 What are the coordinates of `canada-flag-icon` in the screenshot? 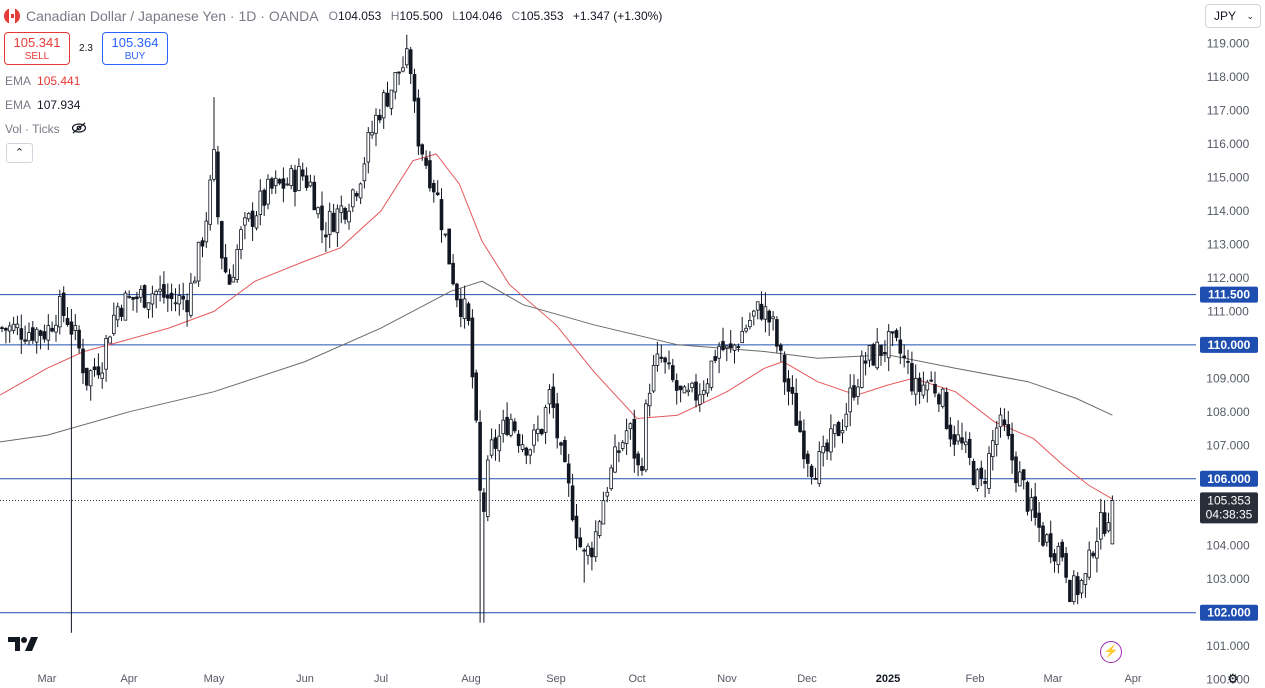 It's located at (12, 16).